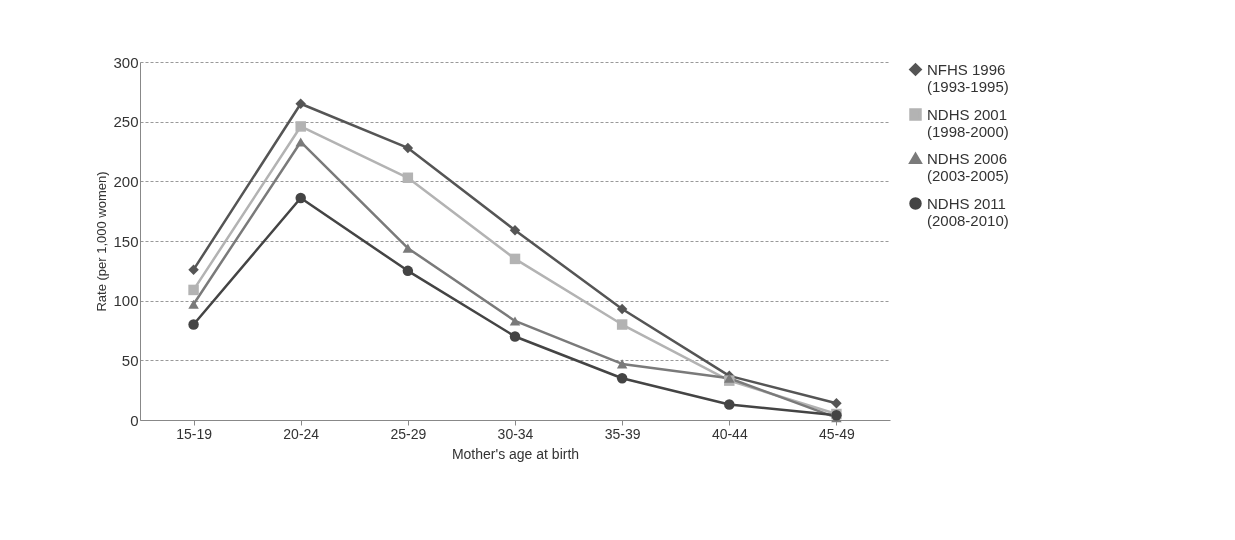 Image resolution: width=1235 pixels, height=540 pixels. I want to click on x-axis-title: Mother's age at birth, so click(515, 453).